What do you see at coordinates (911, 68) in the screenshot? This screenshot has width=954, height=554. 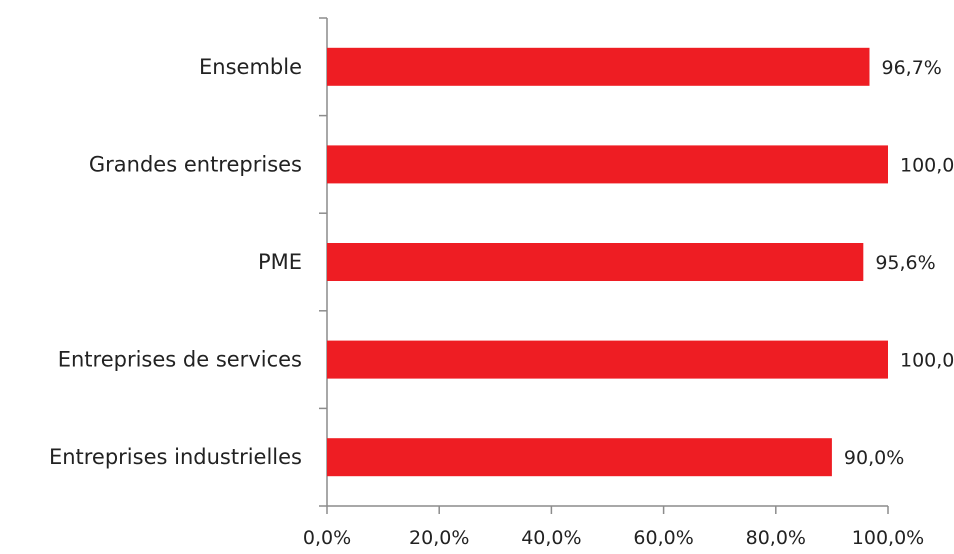 I see `data-label: 96,7%` at bounding box center [911, 68].